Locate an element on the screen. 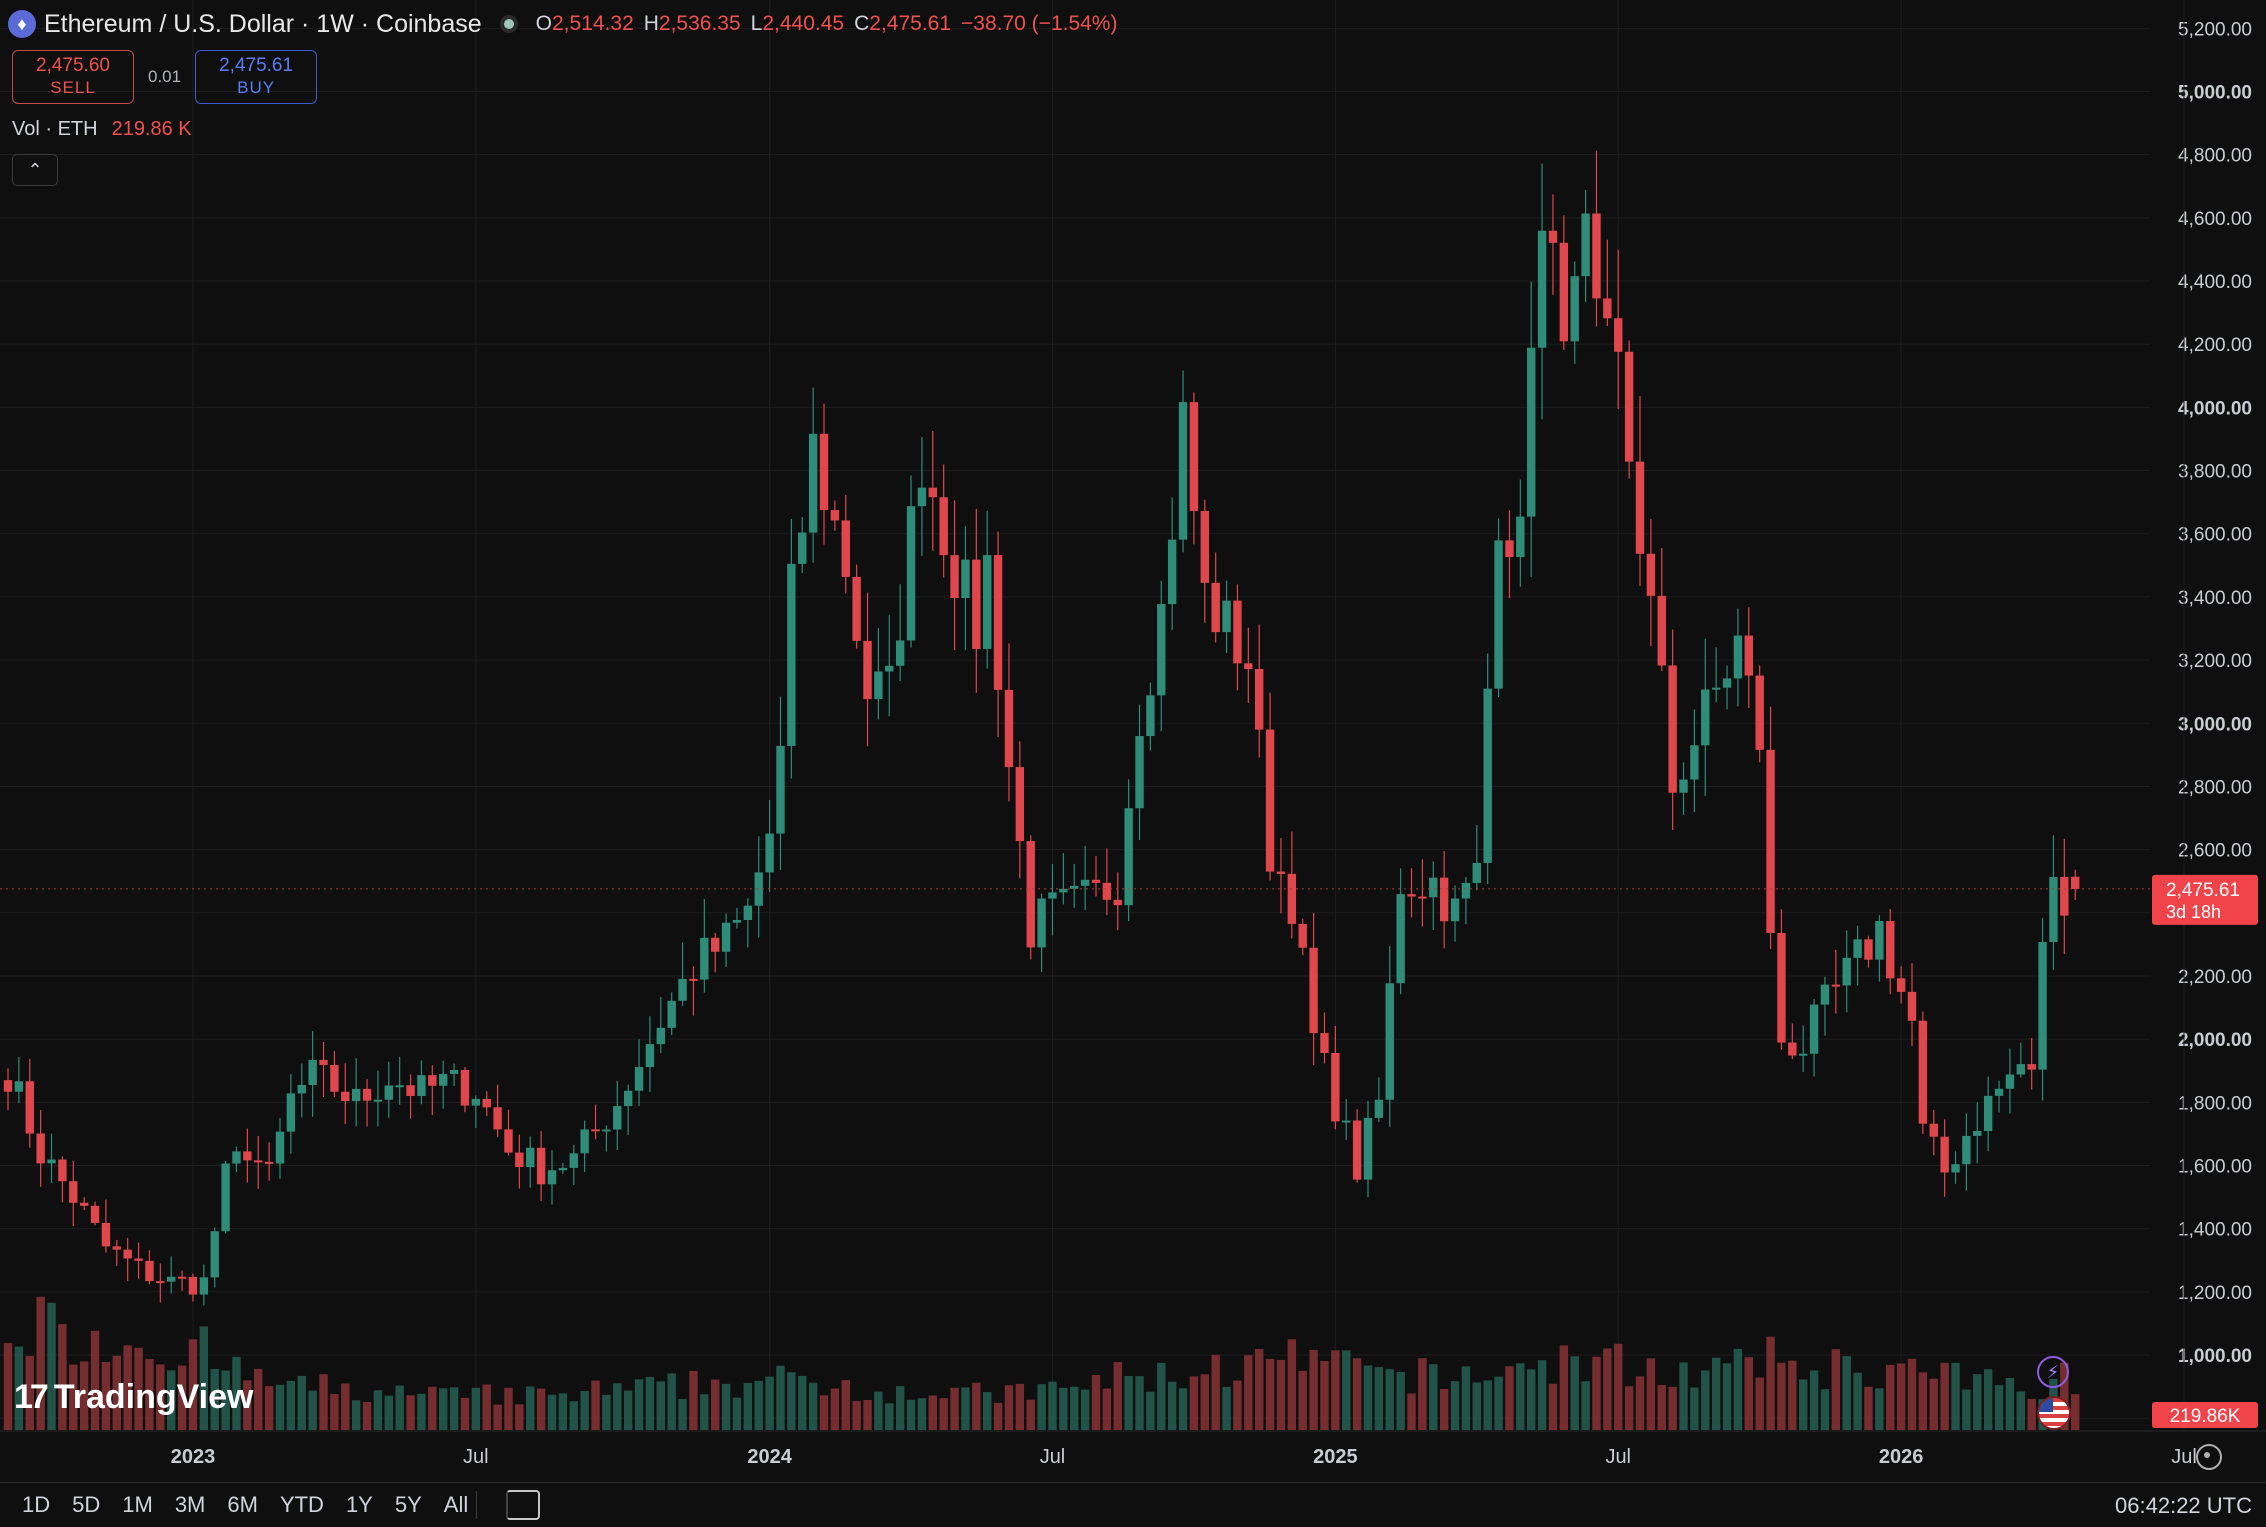 The height and width of the screenshot is (1527, 2266). range-5d: 5D is located at coordinates (86, 1504).